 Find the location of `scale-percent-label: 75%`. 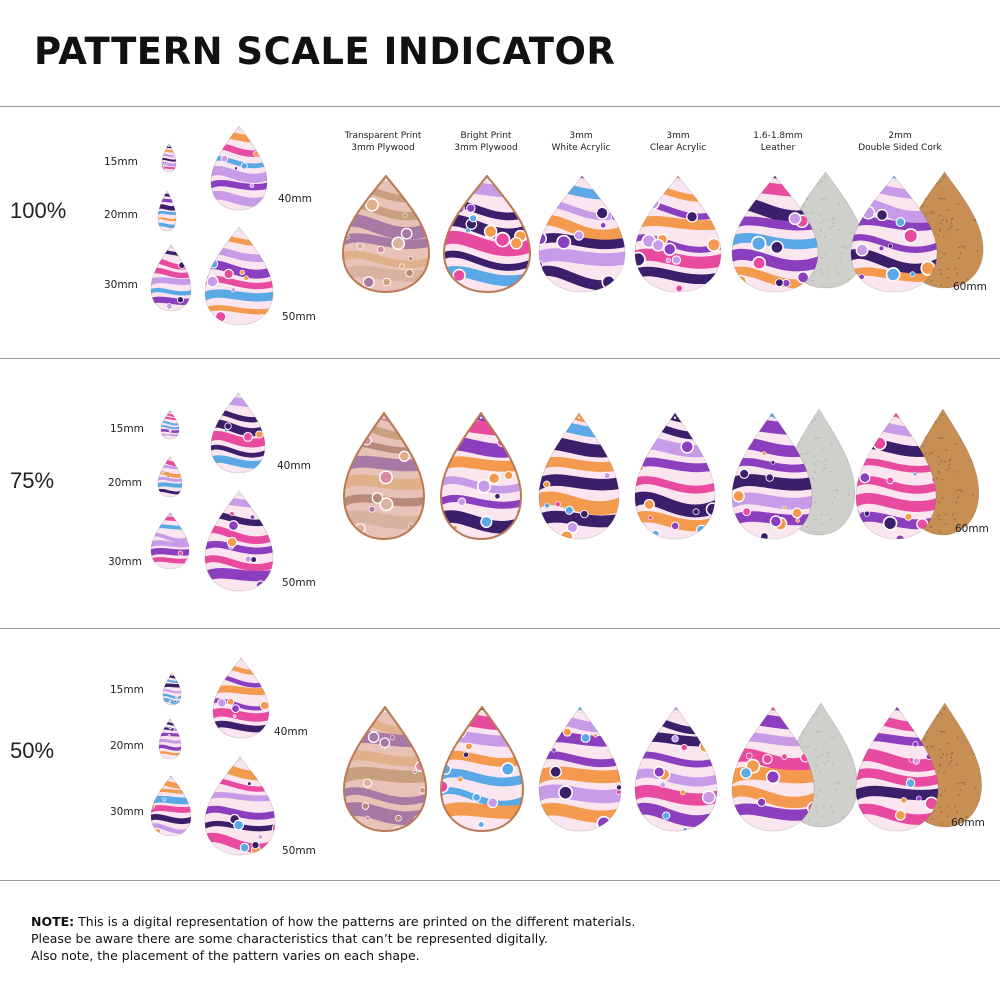

scale-percent-label: 75% is located at coordinates (32, 480).